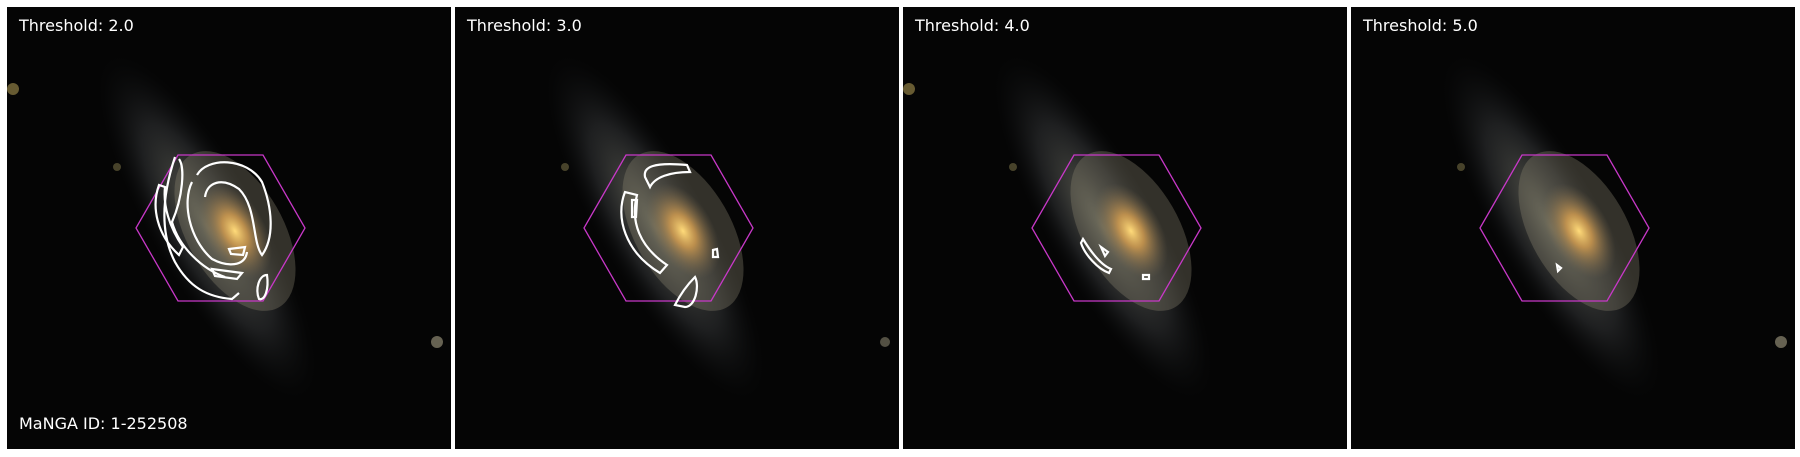 Image resolution: width=1800 pixels, height=457 pixels. What do you see at coordinates (1420, 25) in the screenshot?
I see `threshold-label: Threshold: 5.0` at bounding box center [1420, 25].